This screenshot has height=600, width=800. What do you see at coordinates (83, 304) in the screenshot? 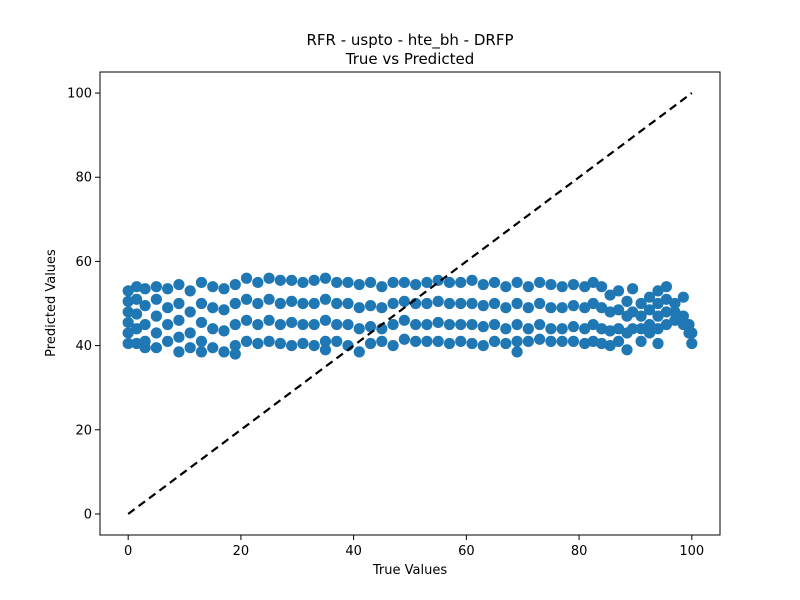
I see `y-axis-ticks: 0 20 40 60 80 100` at bounding box center [83, 304].